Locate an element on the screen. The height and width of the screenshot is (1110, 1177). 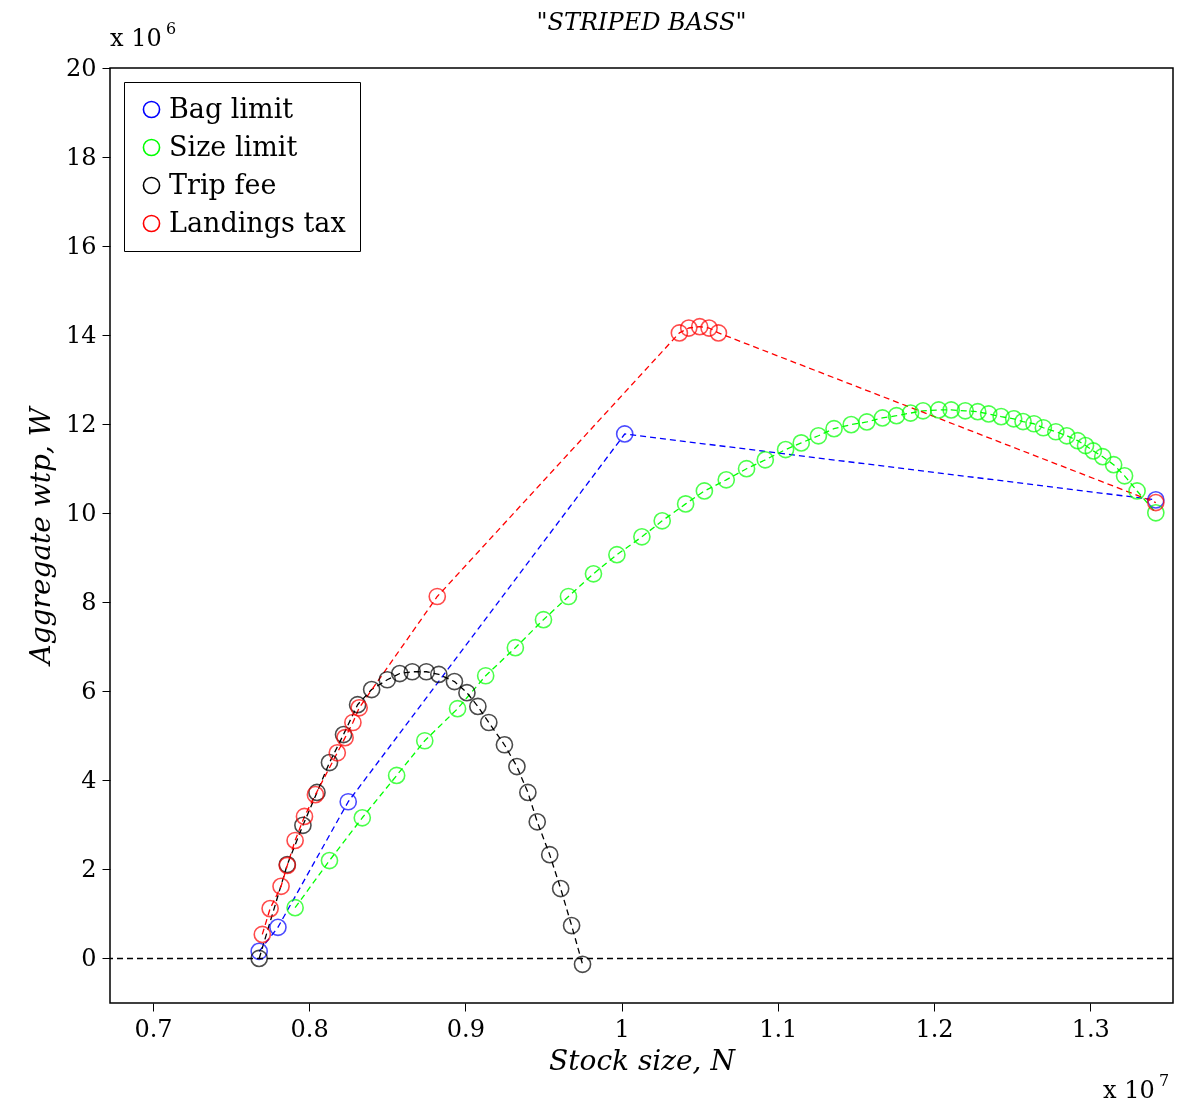
y-tick-label: 8 is located at coordinates (89, 601).